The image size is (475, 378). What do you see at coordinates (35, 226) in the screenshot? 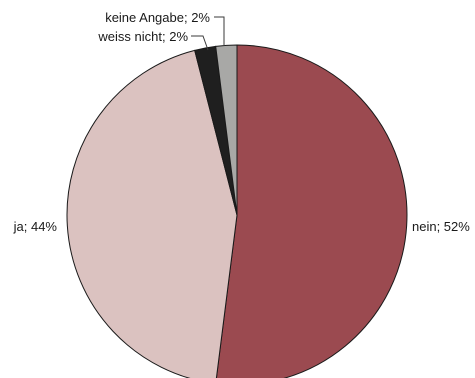
I see `slice-label-1: ja; 44%` at bounding box center [35, 226].